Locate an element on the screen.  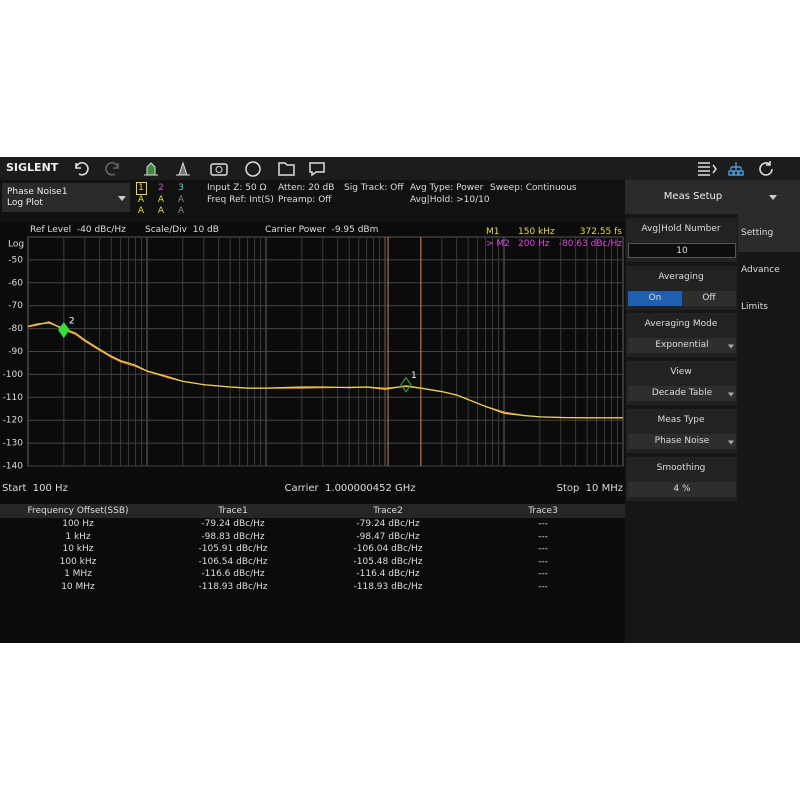
undo-button is located at coordinates (82, 168).